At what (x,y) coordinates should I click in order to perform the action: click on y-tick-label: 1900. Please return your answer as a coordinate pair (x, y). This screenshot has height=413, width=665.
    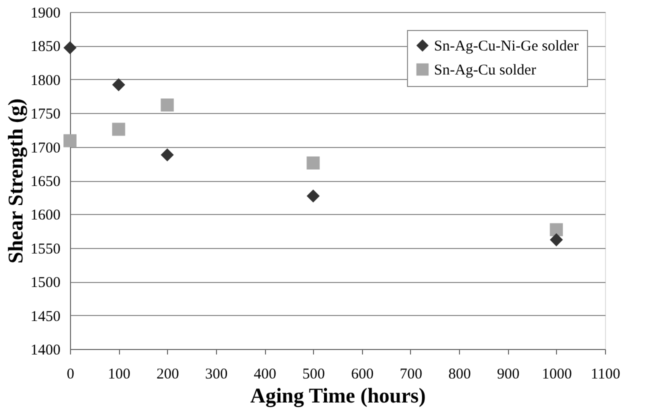
    Looking at the image, I should click on (45, 14).